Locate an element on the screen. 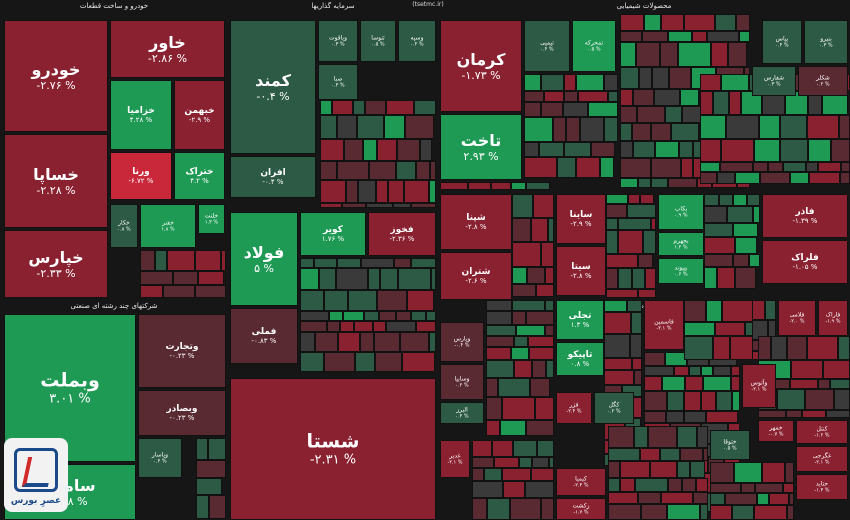  stock-tile: کرمان -۱.۷۳ % is located at coordinates (481, 66).